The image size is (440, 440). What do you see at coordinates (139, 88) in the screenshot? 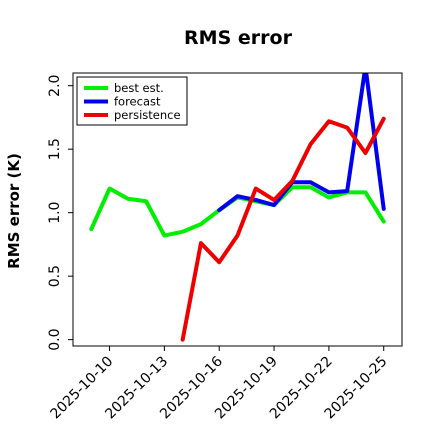
I see `legend-label: best est.` at bounding box center [139, 88].